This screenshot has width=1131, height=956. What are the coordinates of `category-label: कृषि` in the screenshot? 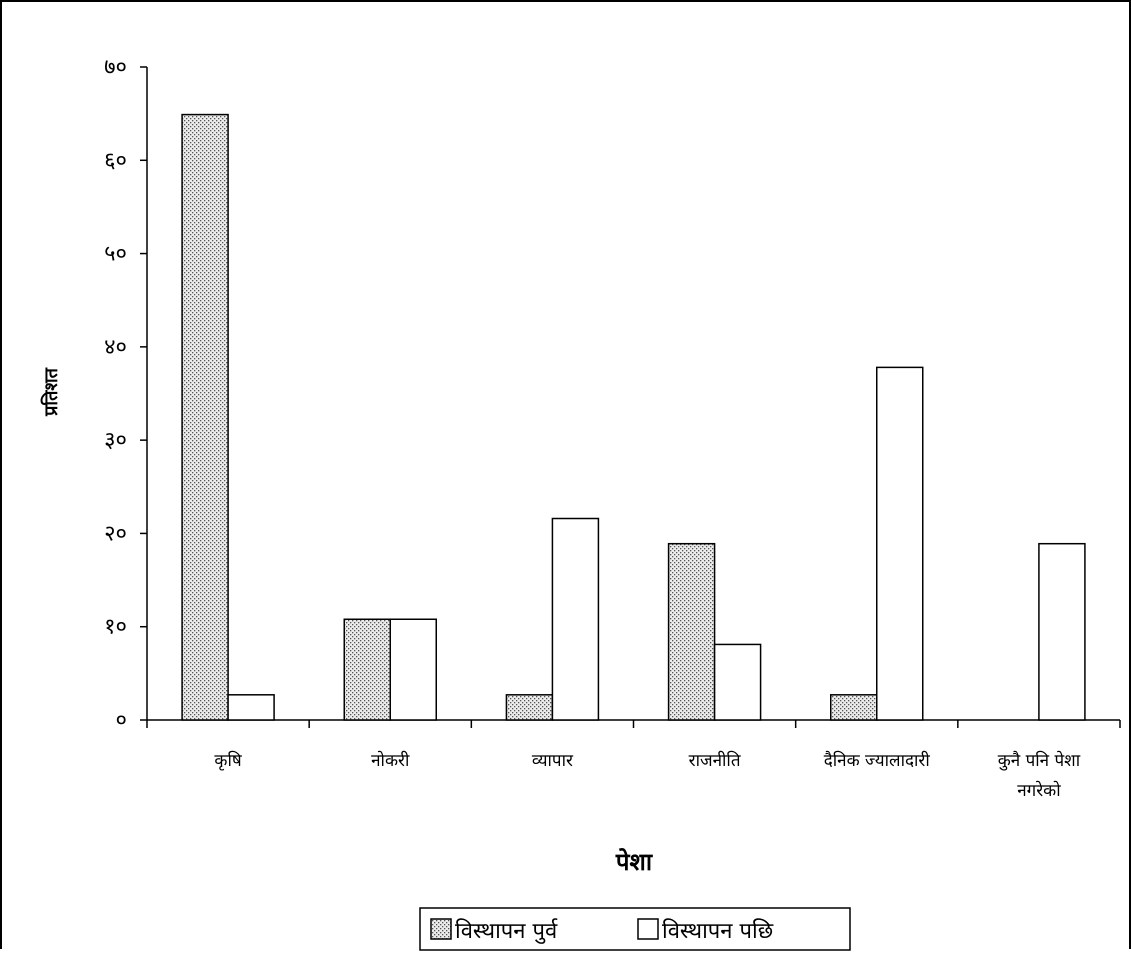 It's located at (228, 760).